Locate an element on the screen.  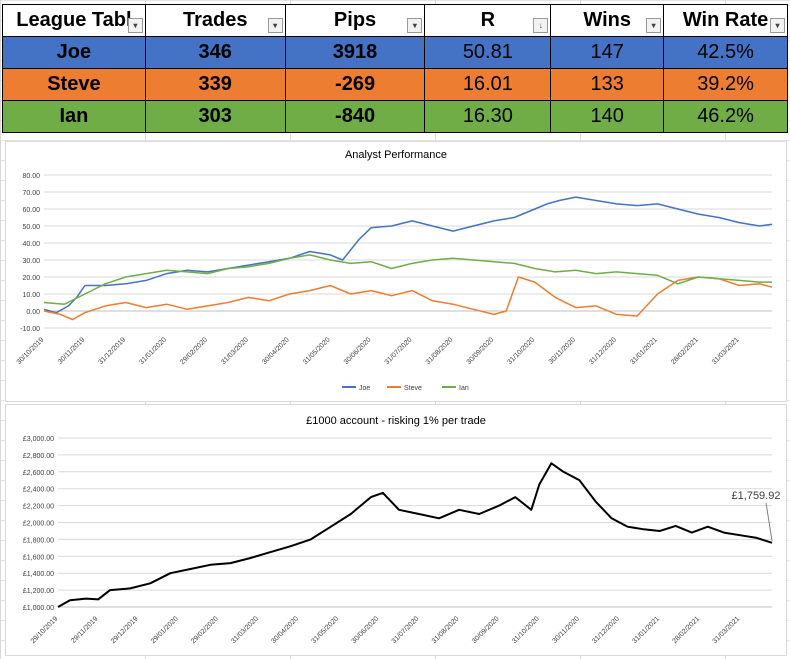
header-r: R ↓ is located at coordinates (488, 20).